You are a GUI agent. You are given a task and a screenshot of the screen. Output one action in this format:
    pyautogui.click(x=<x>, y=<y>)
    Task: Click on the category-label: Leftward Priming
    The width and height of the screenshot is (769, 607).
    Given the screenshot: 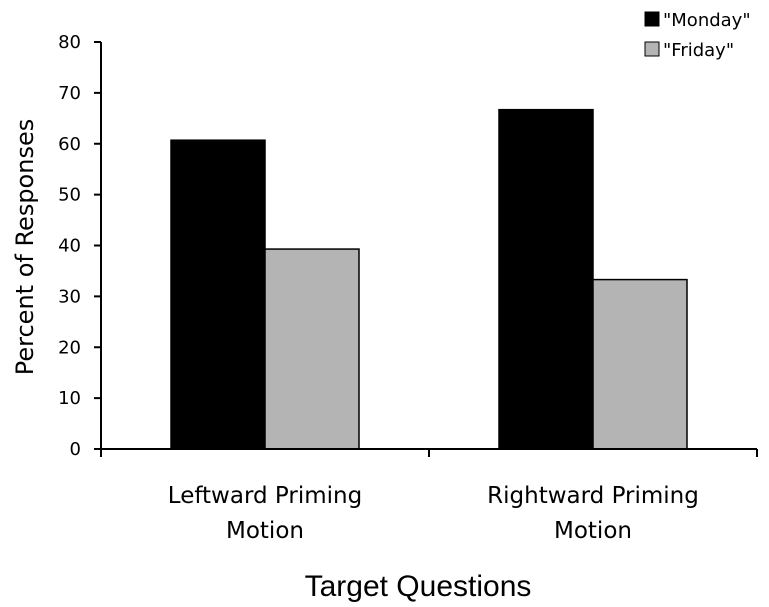 What is the action you would take?
    pyautogui.click(x=265, y=496)
    